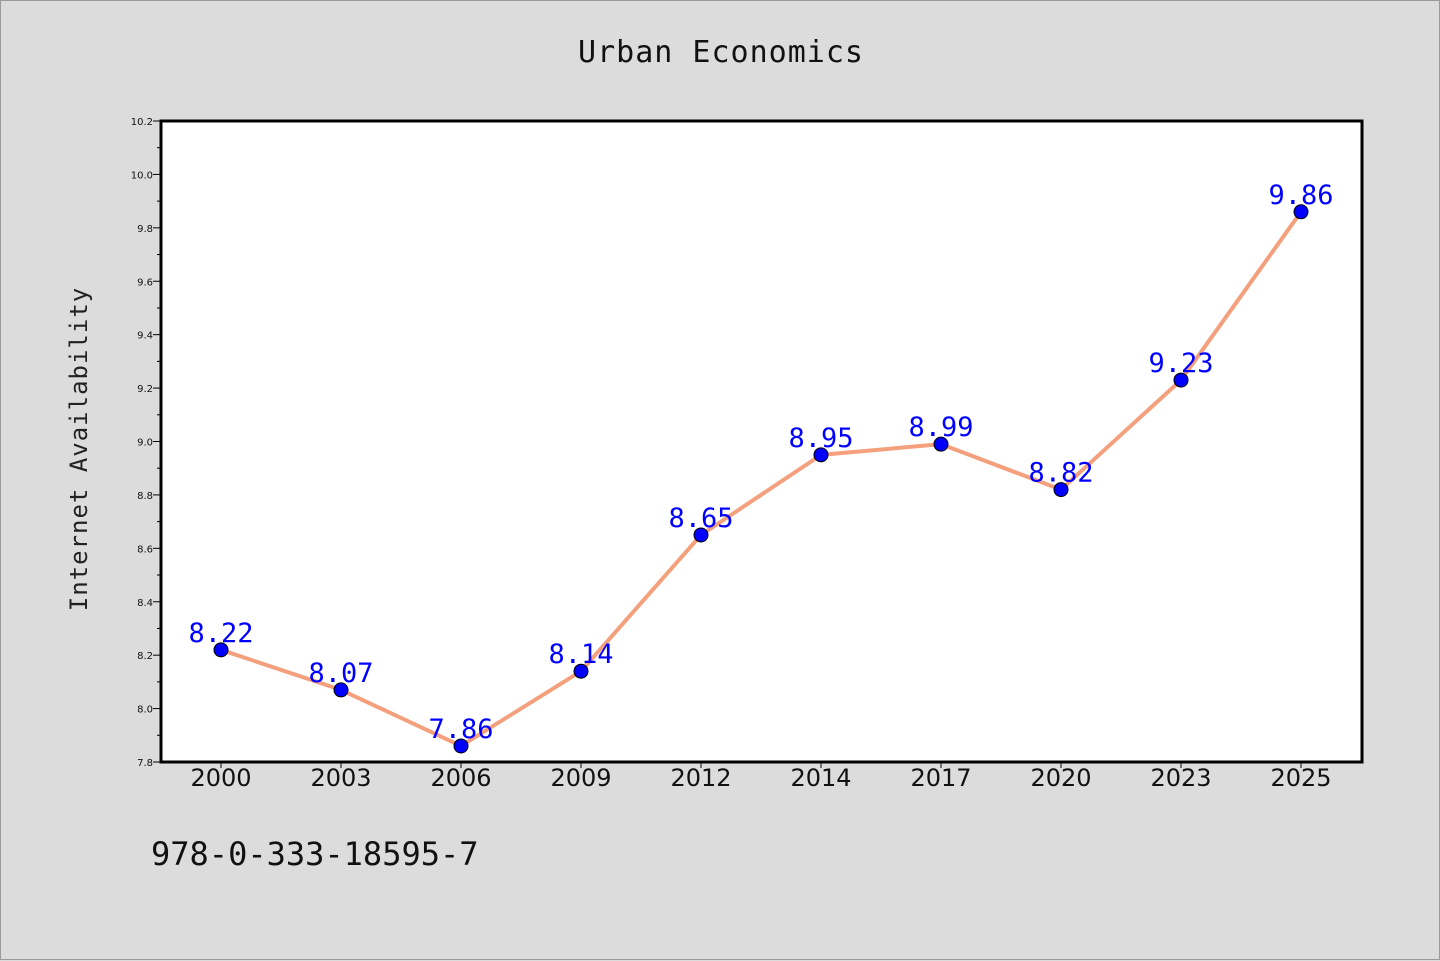 The height and width of the screenshot is (961, 1440). Describe the element at coordinates (1060, 778) in the screenshot. I see `x-tick-label: 2020` at that location.